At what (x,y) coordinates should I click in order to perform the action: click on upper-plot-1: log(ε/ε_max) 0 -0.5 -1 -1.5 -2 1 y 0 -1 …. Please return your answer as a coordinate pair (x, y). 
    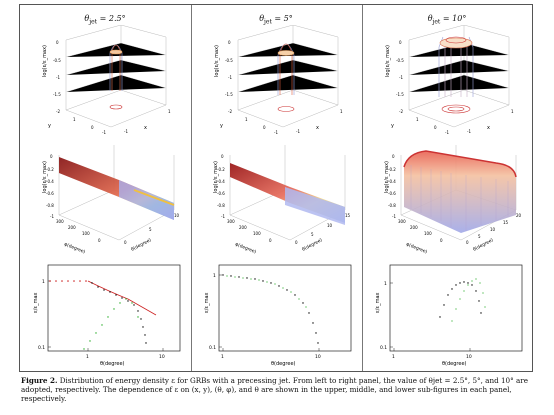
    Looking at the image, I should click on (106, 80).